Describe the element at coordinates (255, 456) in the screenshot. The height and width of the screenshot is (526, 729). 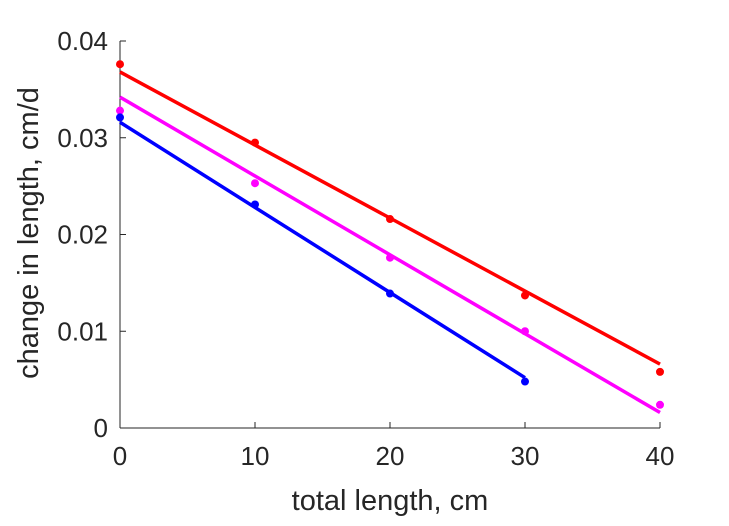
I see `x-tick-label: 10` at that location.